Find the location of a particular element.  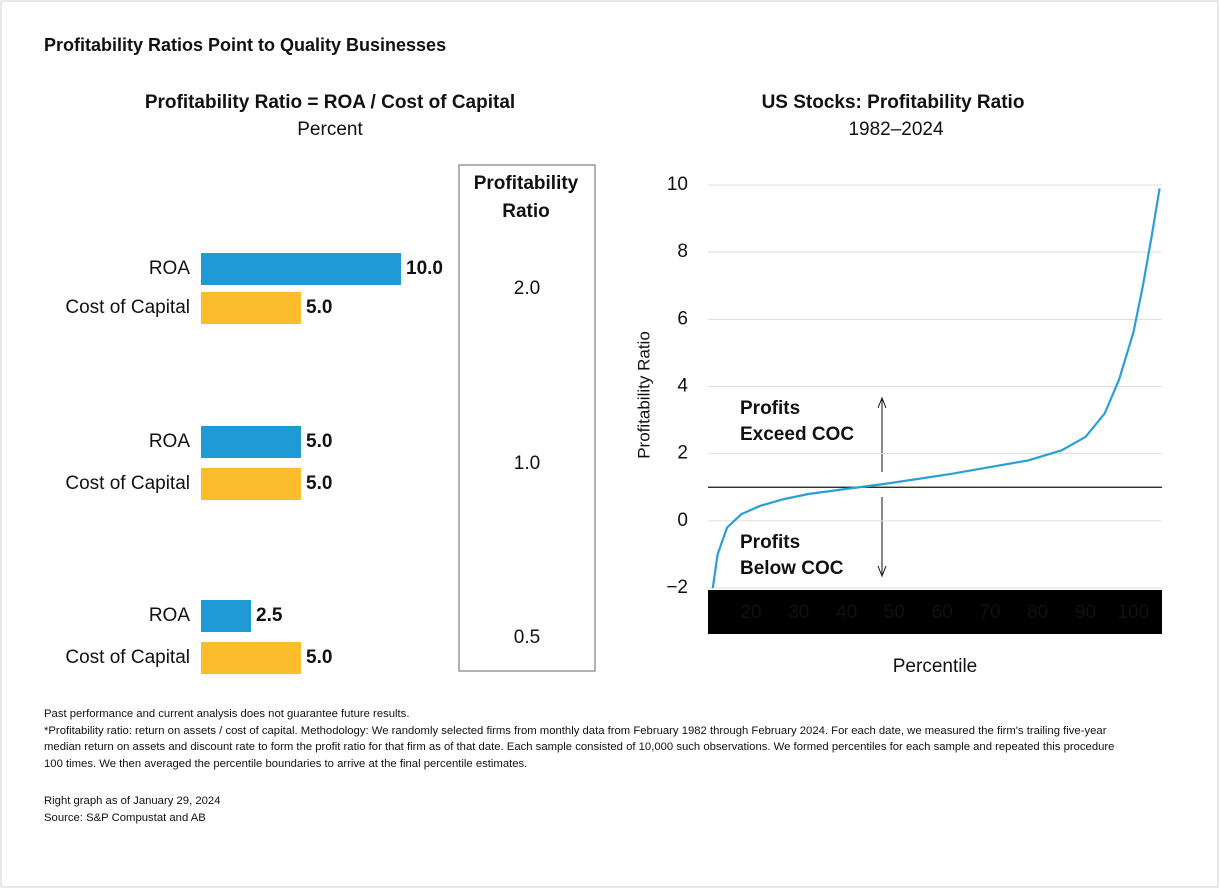

y-tick-label: −2 is located at coordinates (677, 587).